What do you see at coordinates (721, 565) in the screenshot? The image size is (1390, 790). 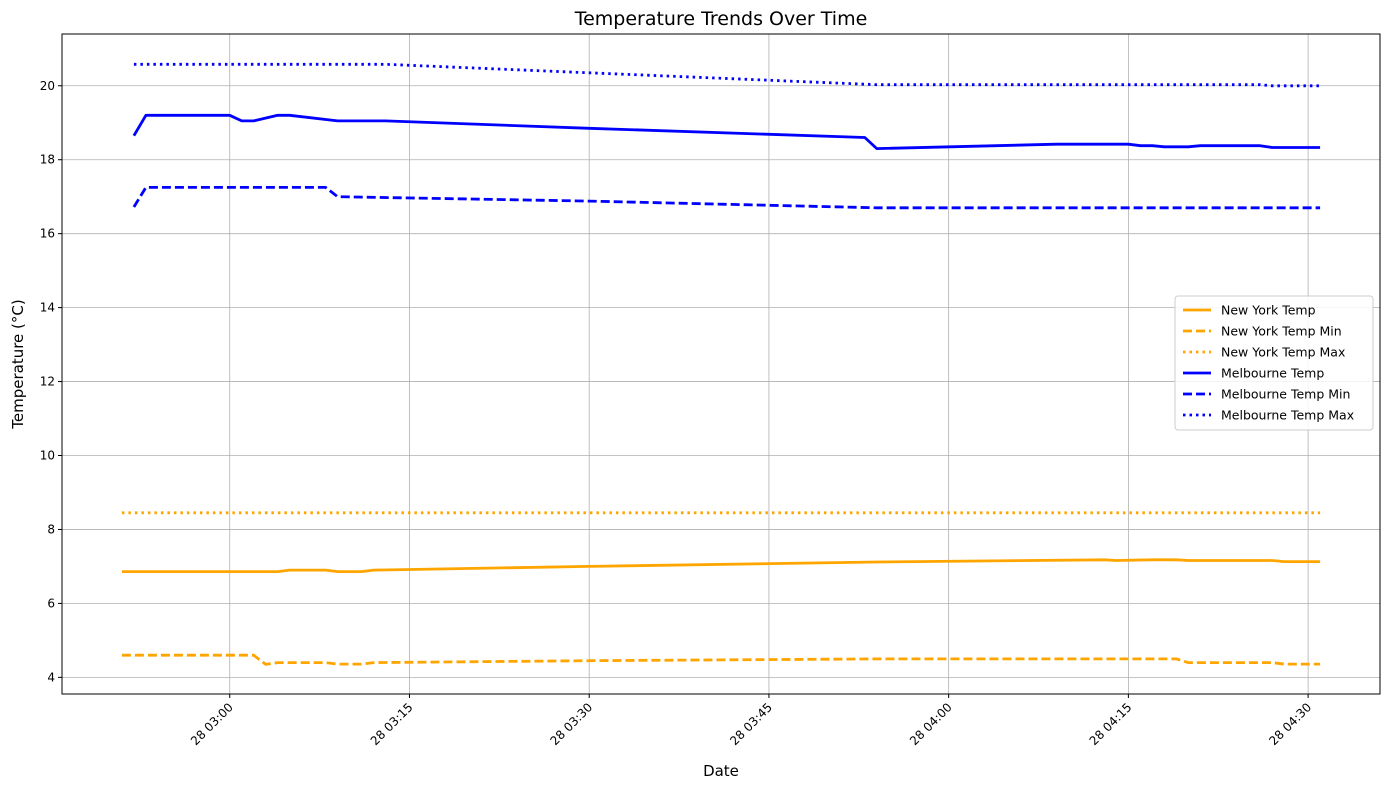 I see `series-line-new-york-temp` at bounding box center [721, 565].